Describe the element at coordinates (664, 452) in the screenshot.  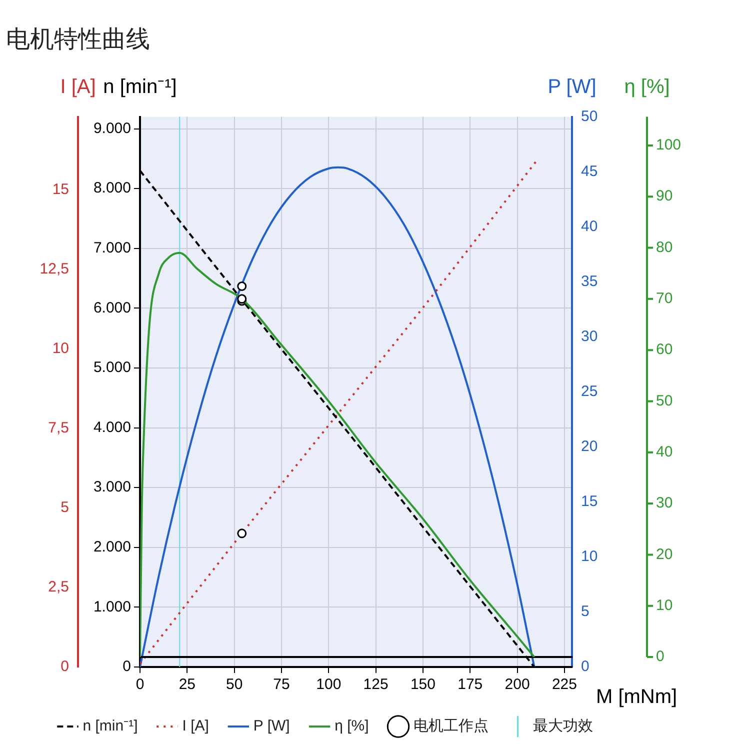
I see `y-tick-label: 40` at that location.